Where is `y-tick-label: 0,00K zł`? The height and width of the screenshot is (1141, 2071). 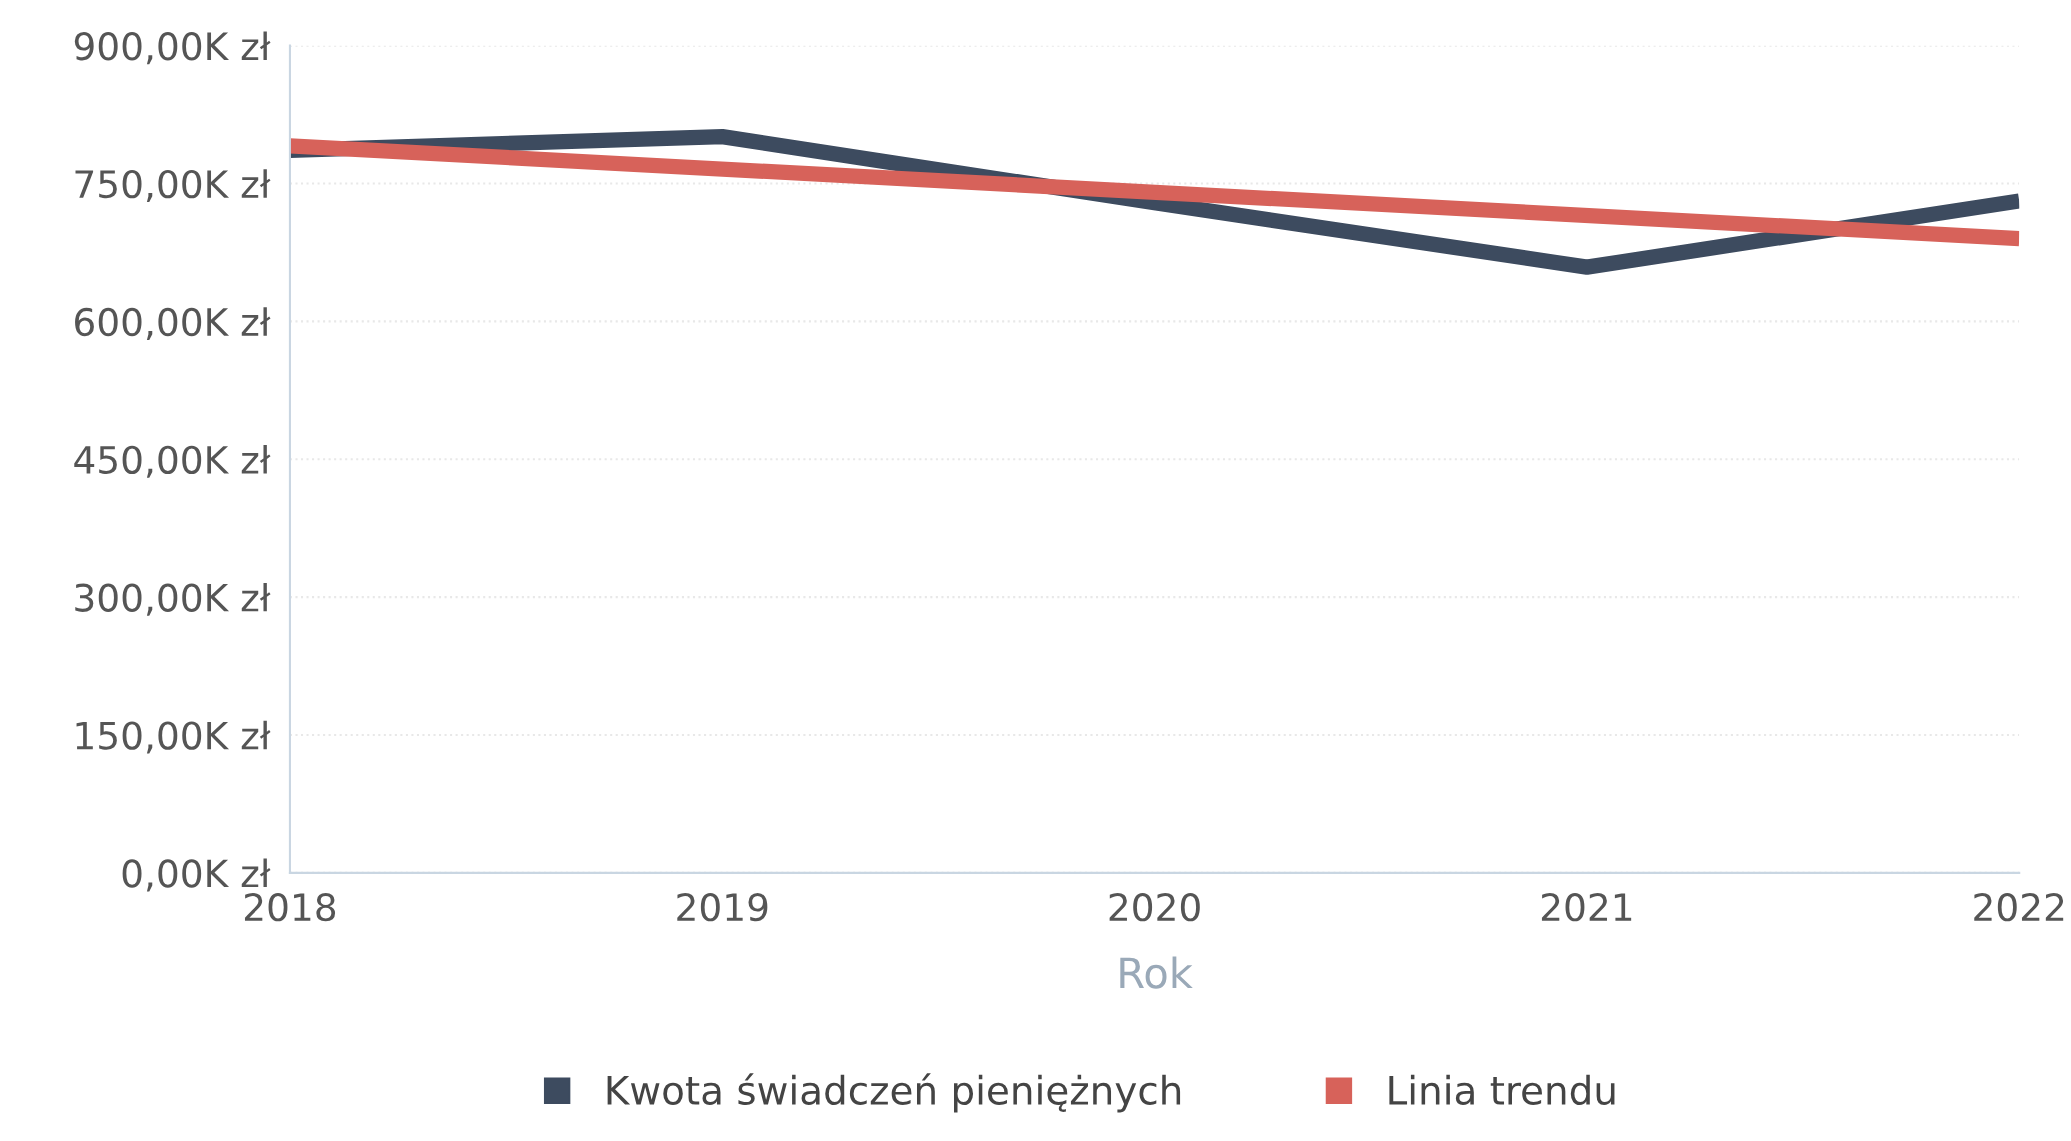
y-tick-label: 0,00K zł is located at coordinates (196, 875).